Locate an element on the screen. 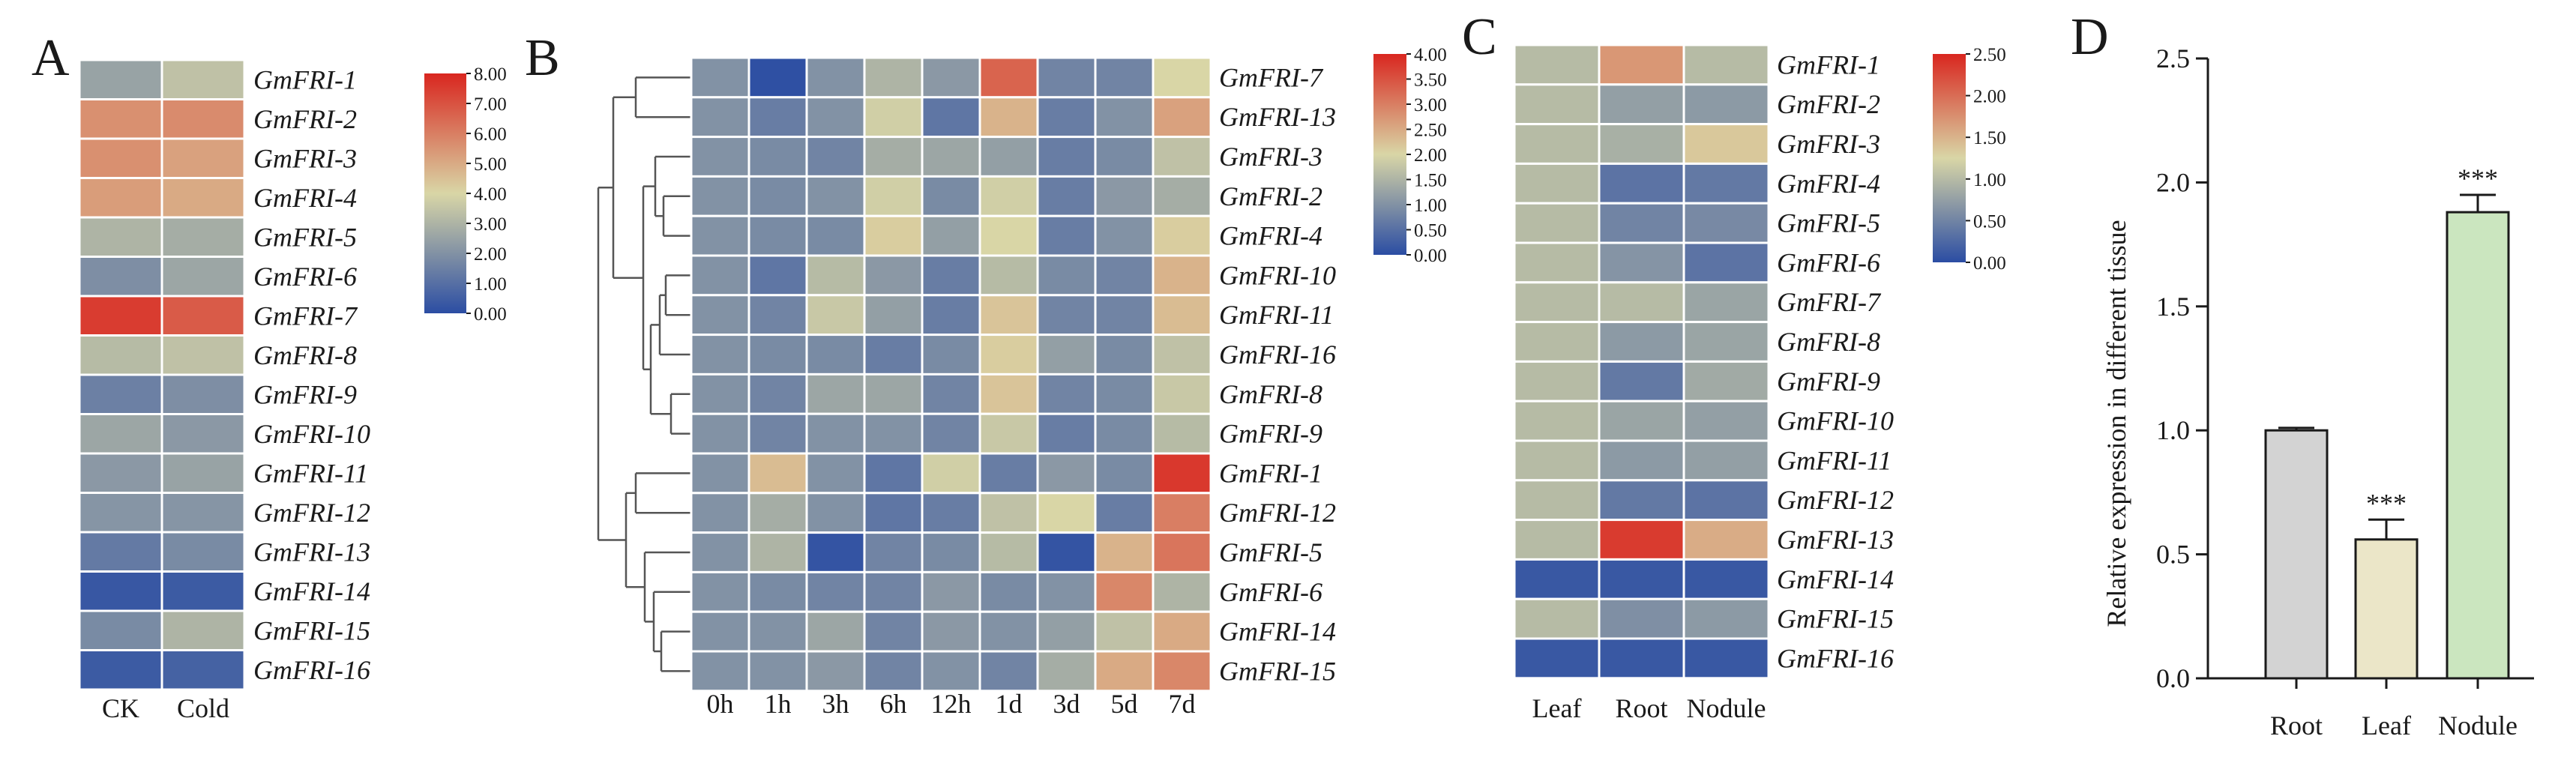  column-label: 6h is located at coordinates (893, 704).